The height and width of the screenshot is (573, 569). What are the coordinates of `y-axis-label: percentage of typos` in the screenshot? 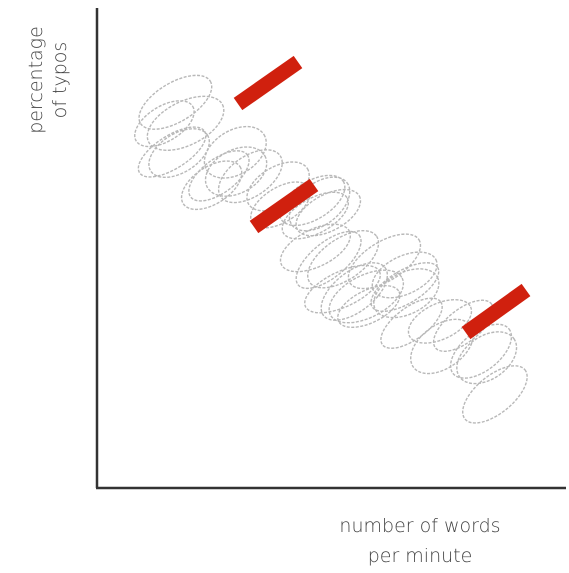 It's located at (48, 80).